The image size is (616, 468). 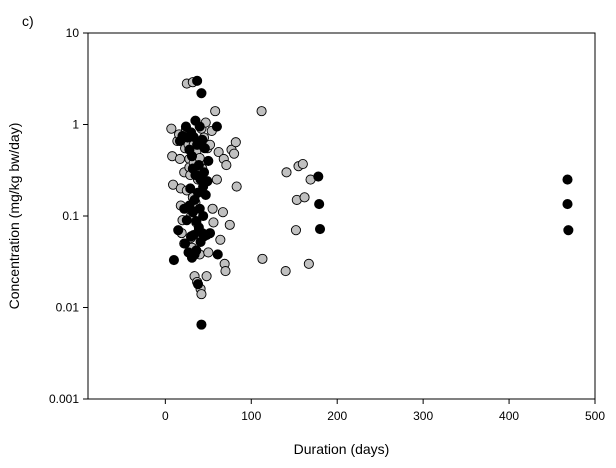 What do you see at coordinates (251, 416) in the screenshot?
I see `x-tick-label: 100` at bounding box center [251, 416].